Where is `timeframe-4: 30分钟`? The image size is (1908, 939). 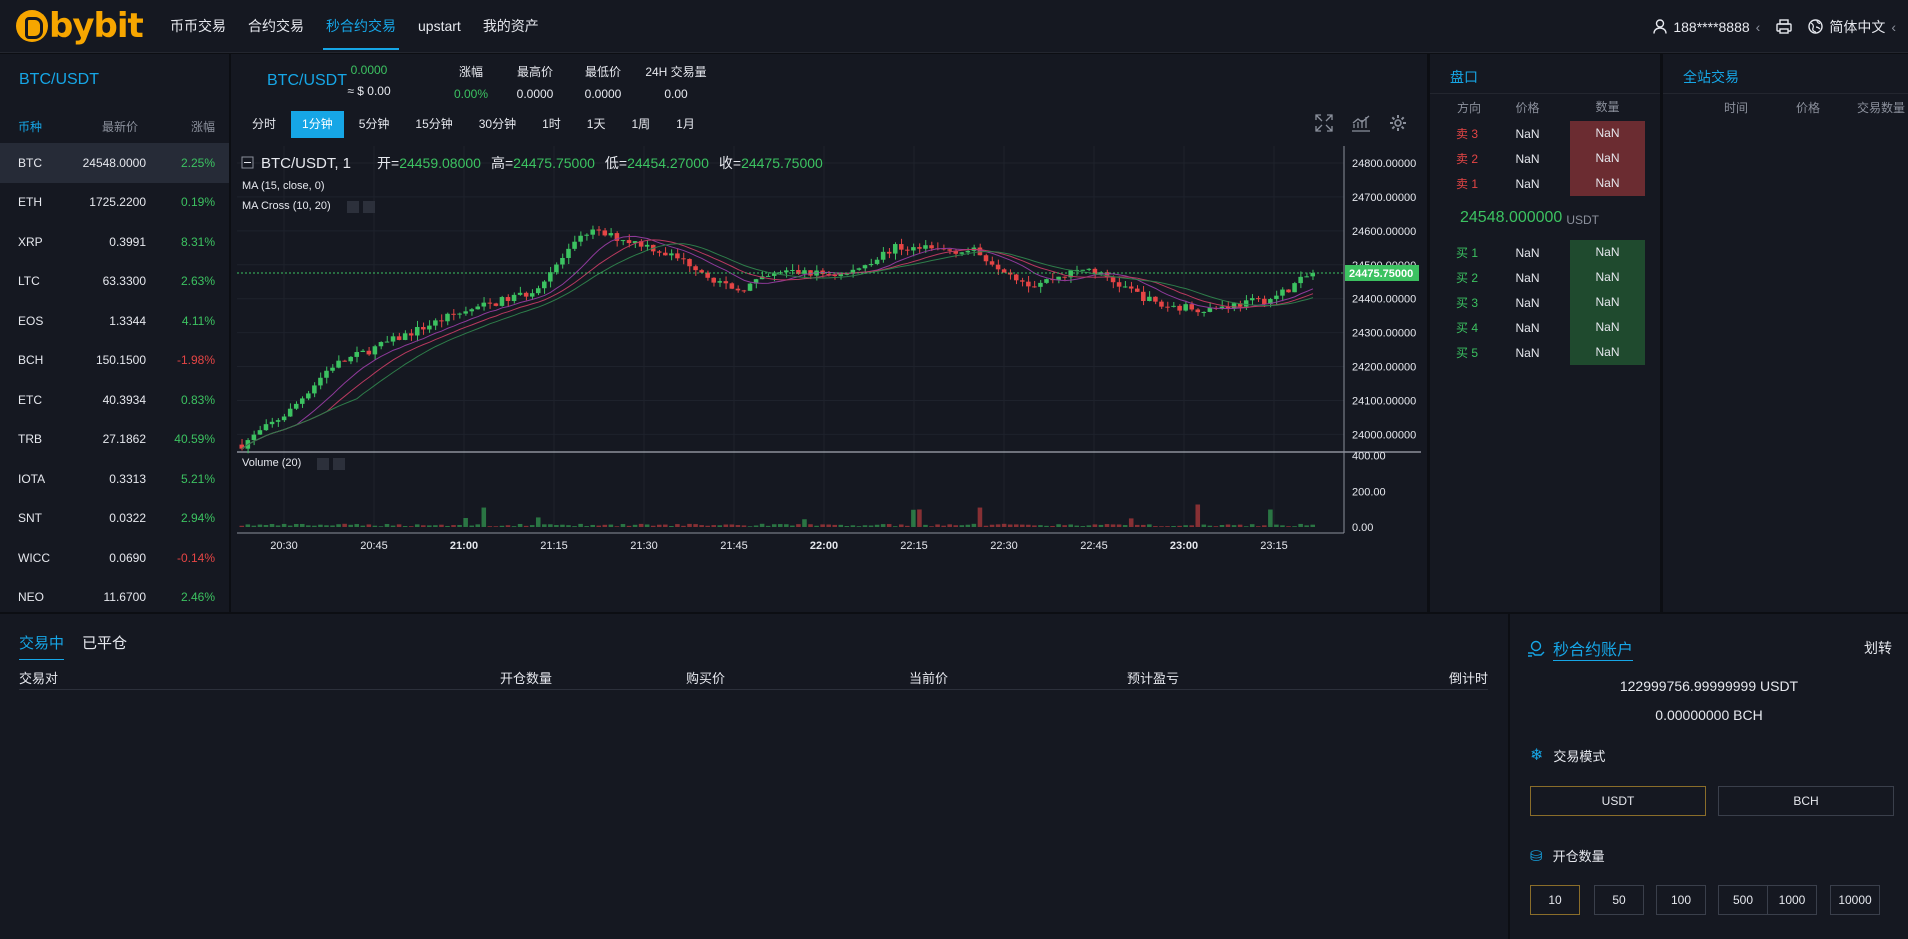
timeframe-4: 30分钟 is located at coordinates (497, 124).